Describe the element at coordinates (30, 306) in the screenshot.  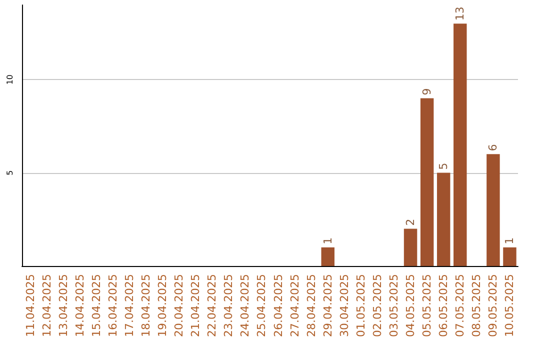
I see `x-tick-label: 11.04.2025` at that location.